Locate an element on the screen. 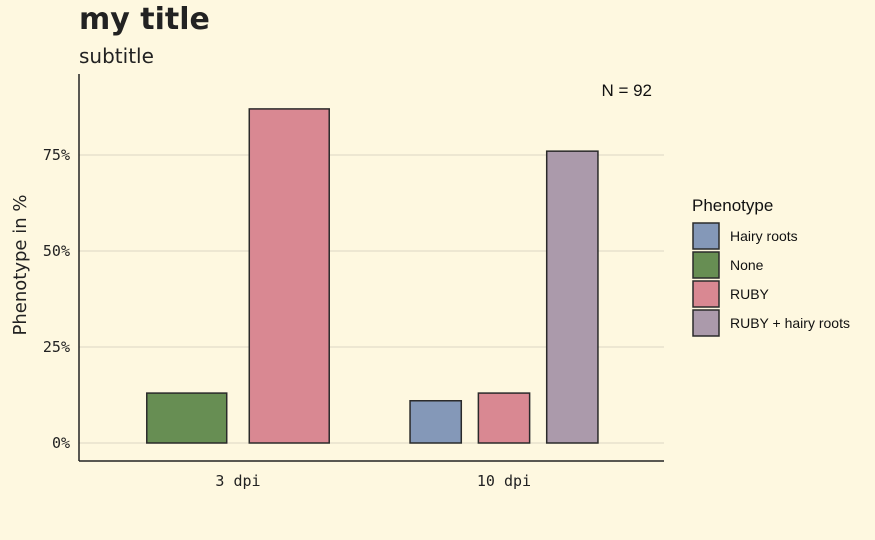  legend-item-label: RUBY + hairy roots is located at coordinates (790, 323).